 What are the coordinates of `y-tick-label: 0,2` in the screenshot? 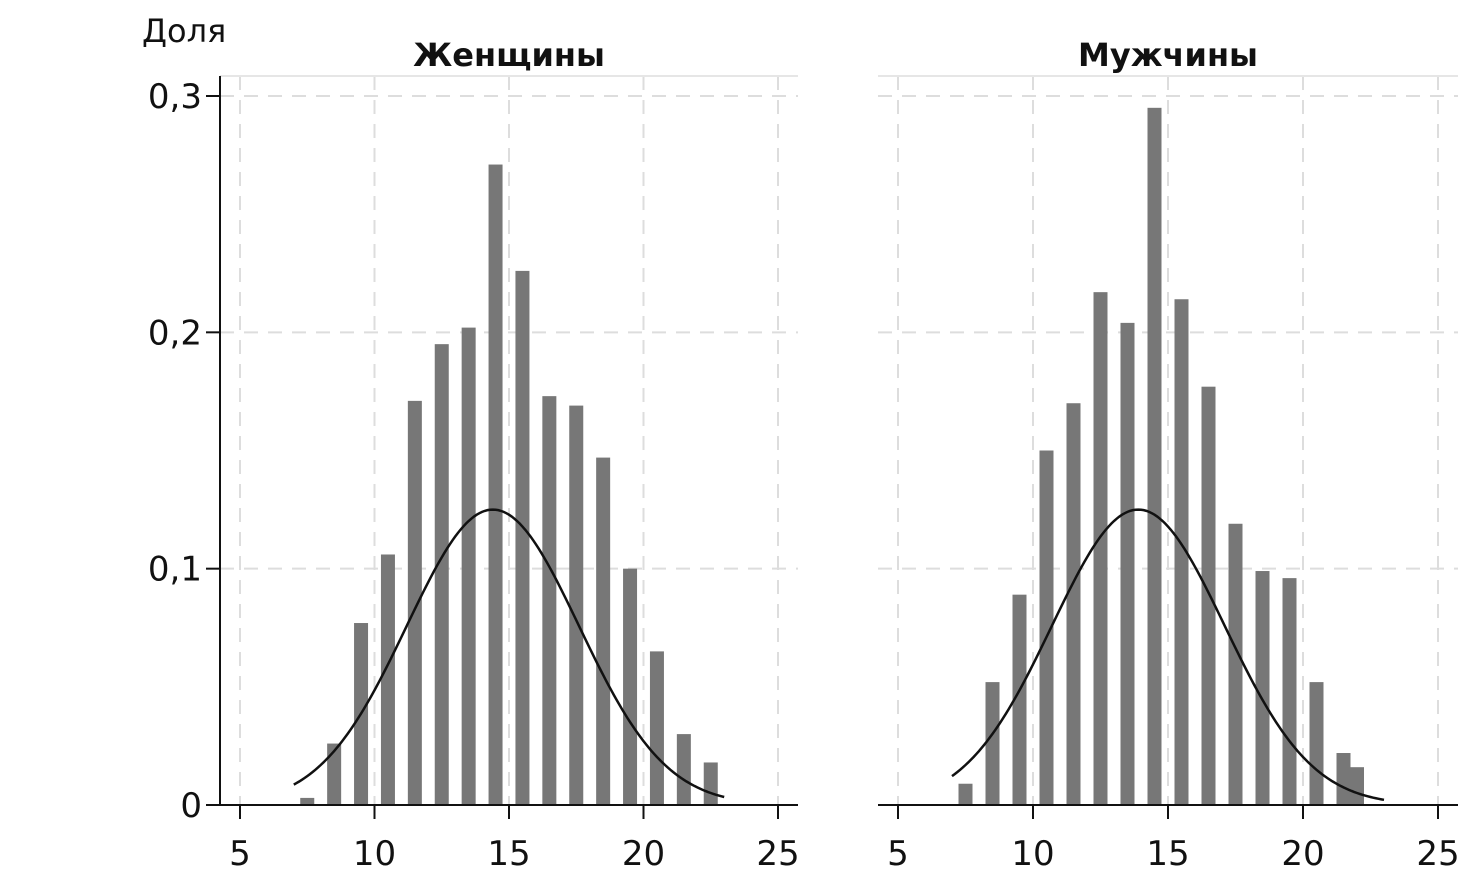 It's located at (175, 333).